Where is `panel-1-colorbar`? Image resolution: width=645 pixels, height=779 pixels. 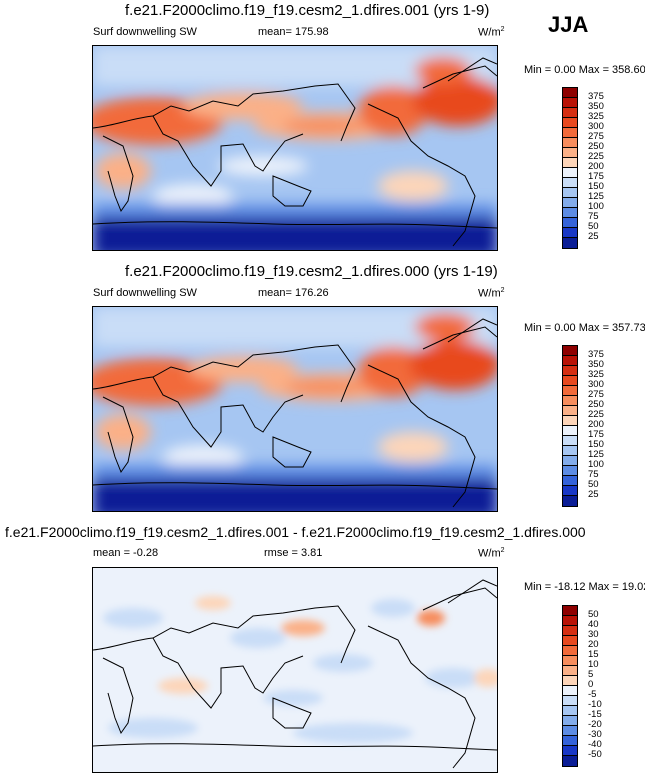 panel-1-colorbar is located at coordinates (570, 168).